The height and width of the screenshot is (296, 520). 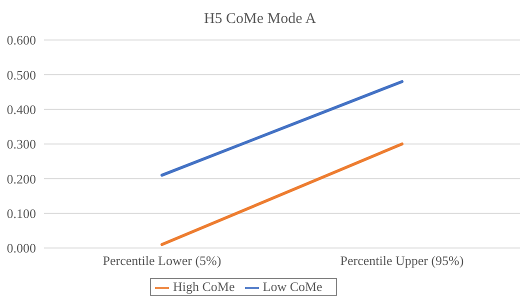 What do you see at coordinates (292, 286) in the screenshot?
I see `legend-label: Low CoMe` at bounding box center [292, 286].